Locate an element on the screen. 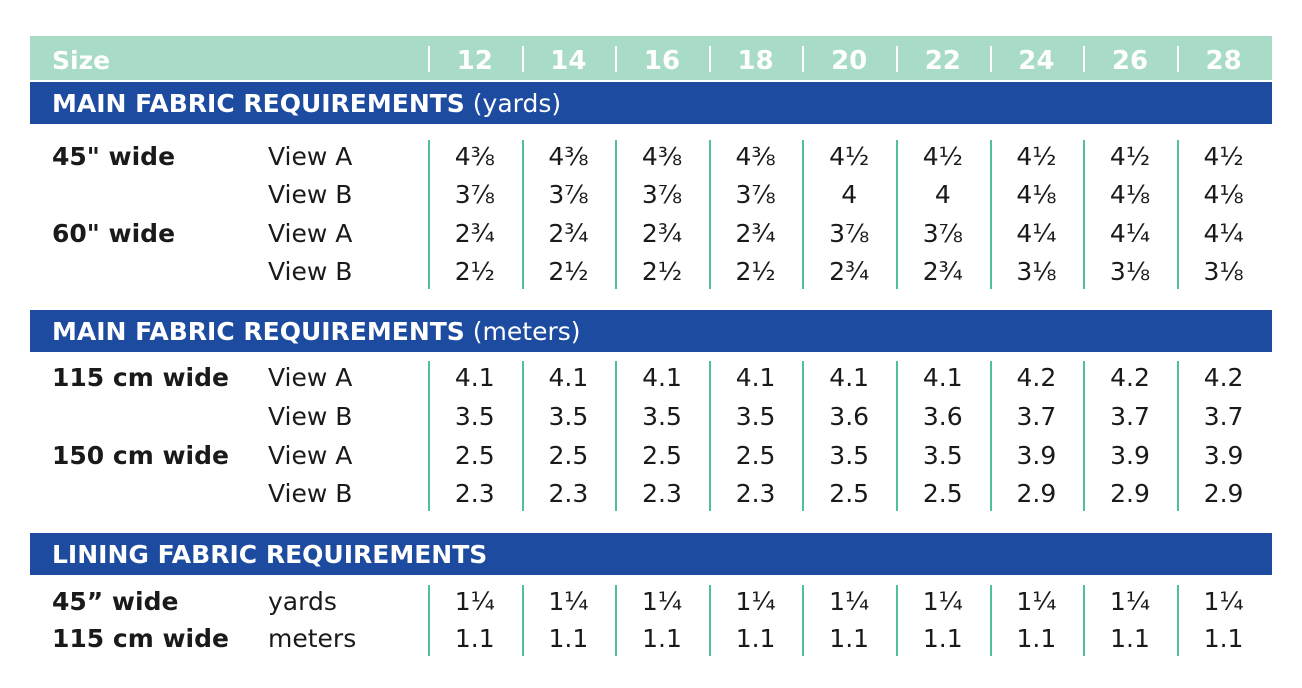 The image size is (1302, 688). section-band is located at coordinates (651, 331).